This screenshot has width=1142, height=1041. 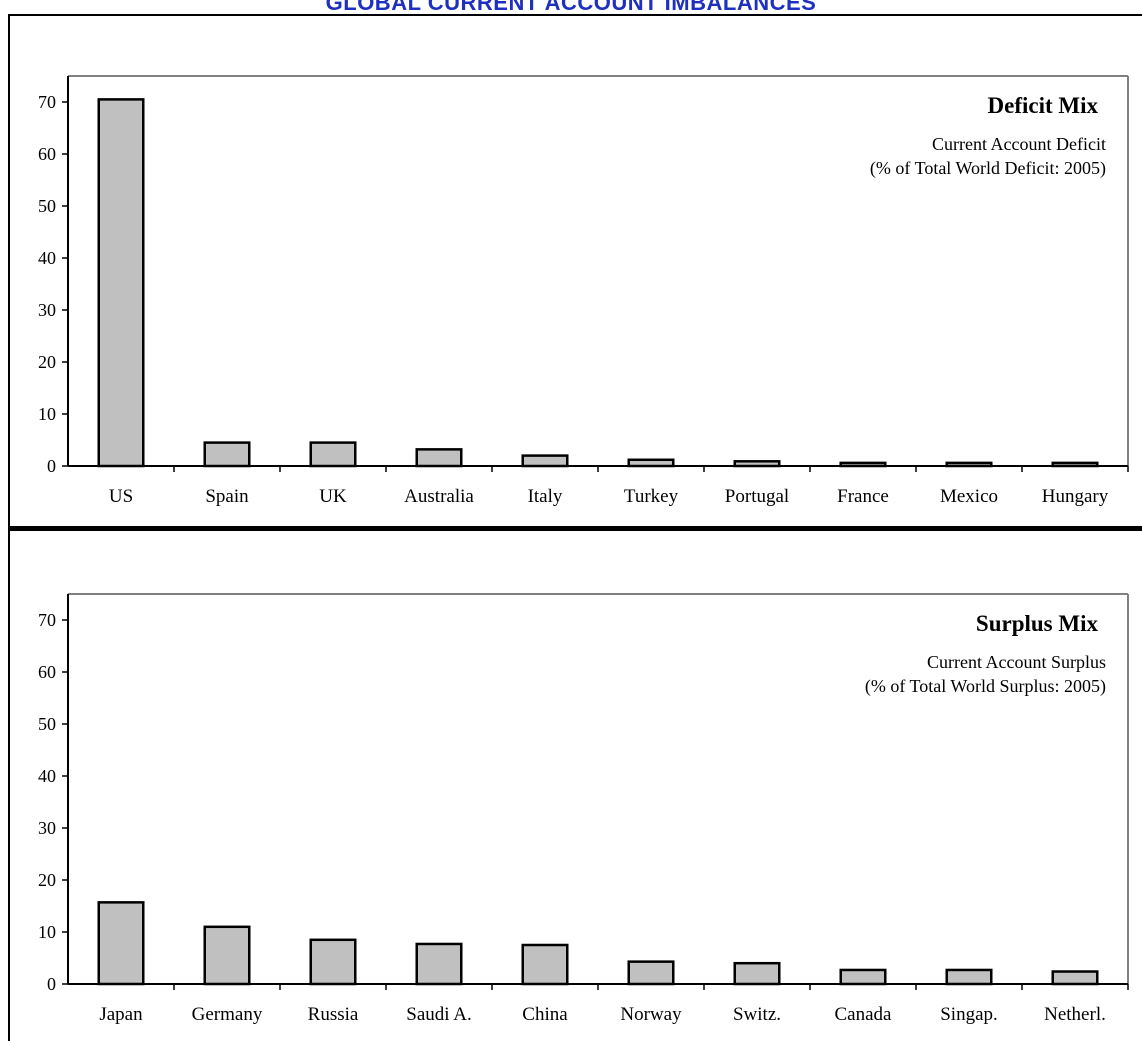 What do you see at coordinates (227, 454) in the screenshot?
I see `bar-spain` at bounding box center [227, 454].